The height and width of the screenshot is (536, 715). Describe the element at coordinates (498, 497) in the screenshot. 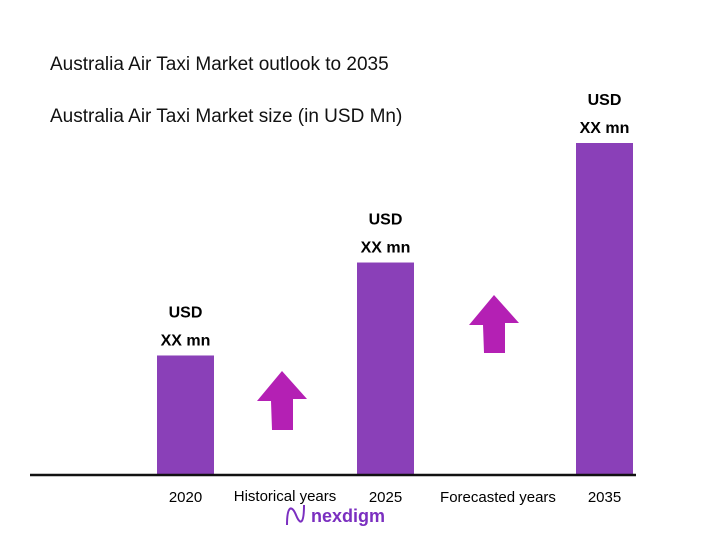

I see `period-label-forecasted: Forecasted years` at that location.